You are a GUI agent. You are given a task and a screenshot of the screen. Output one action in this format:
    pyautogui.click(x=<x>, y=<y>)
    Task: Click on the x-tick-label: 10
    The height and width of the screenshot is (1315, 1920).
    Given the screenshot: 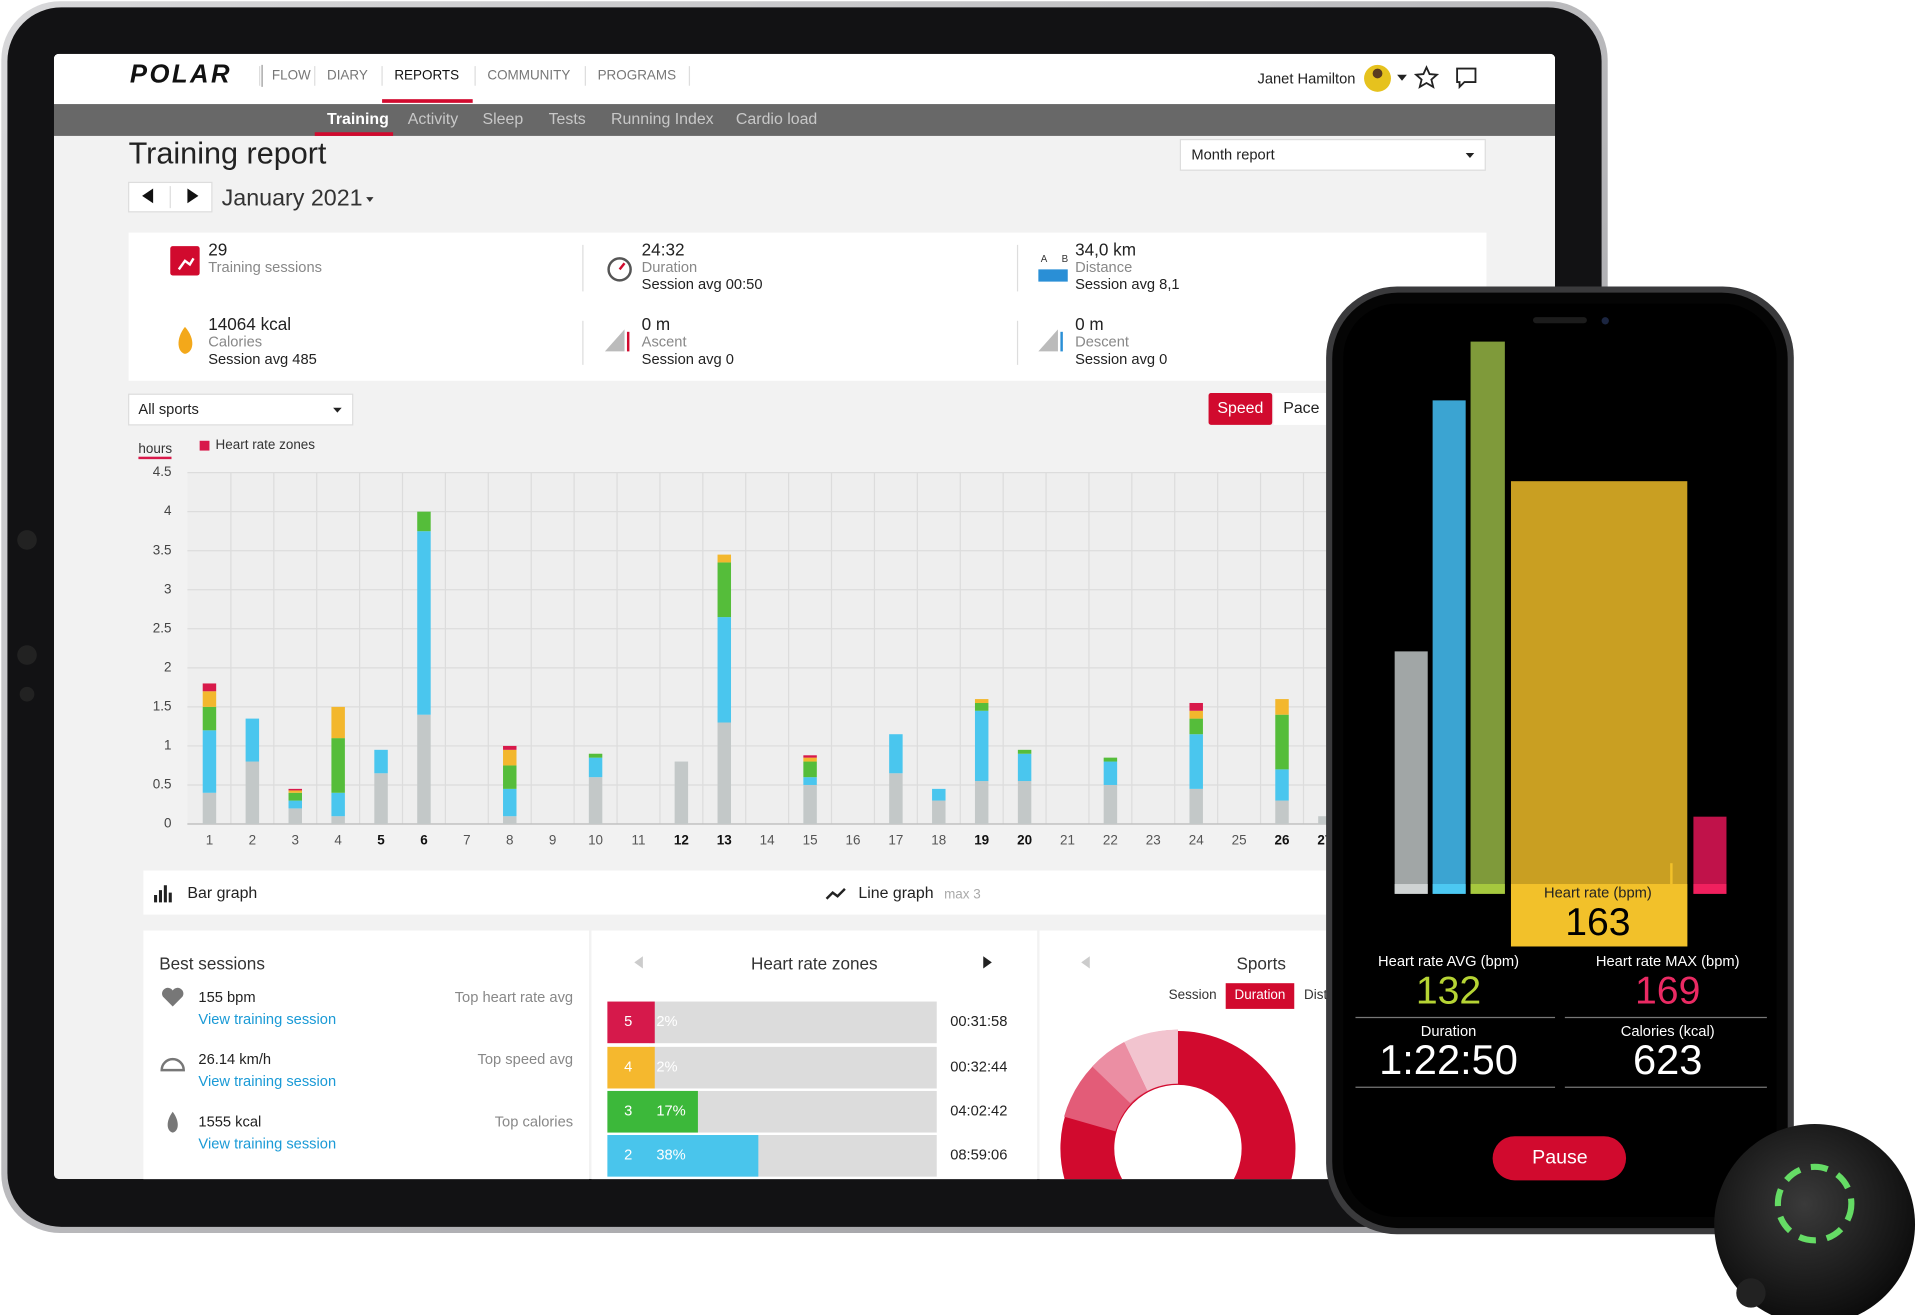 What is the action you would take?
    pyautogui.click(x=595, y=840)
    